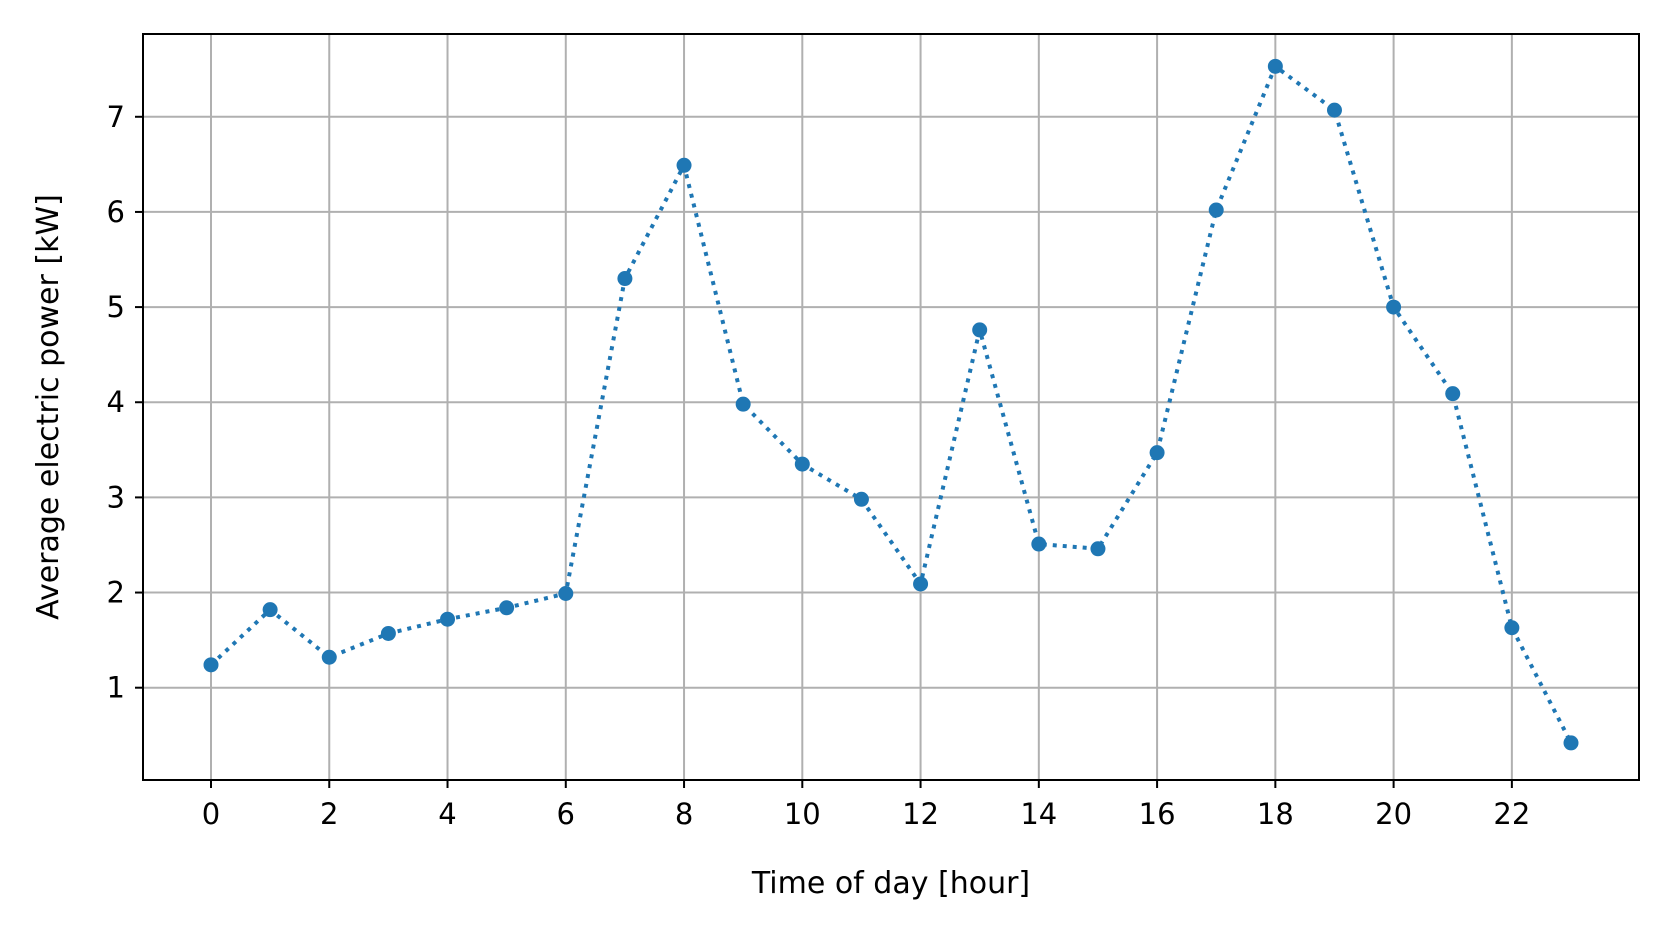 The height and width of the screenshot is (933, 1663). Describe the element at coordinates (566, 814) in the screenshot. I see `x-tick-label: 6` at that location.